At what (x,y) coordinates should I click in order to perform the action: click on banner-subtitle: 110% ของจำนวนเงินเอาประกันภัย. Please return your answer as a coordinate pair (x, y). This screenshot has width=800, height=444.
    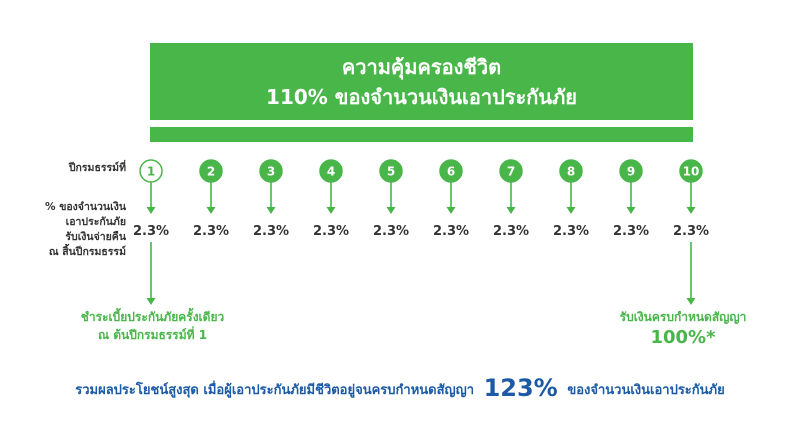
    Looking at the image, I should click on (421, 96).